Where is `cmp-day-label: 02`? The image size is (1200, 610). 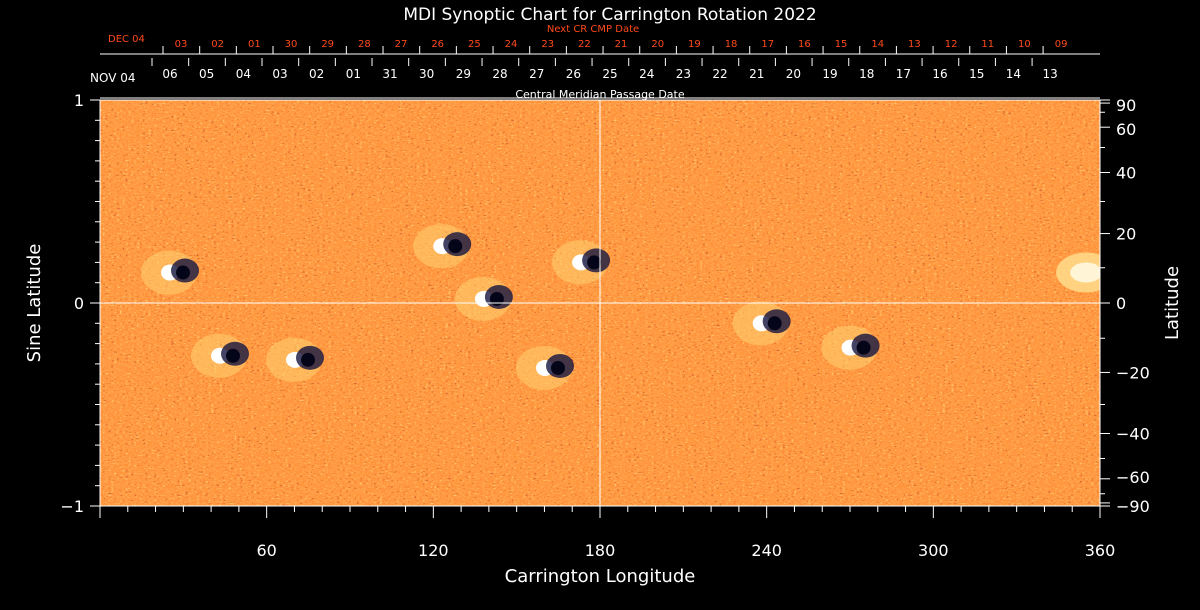
cmp-day-label: 02 is located at coordinates (316, 74).